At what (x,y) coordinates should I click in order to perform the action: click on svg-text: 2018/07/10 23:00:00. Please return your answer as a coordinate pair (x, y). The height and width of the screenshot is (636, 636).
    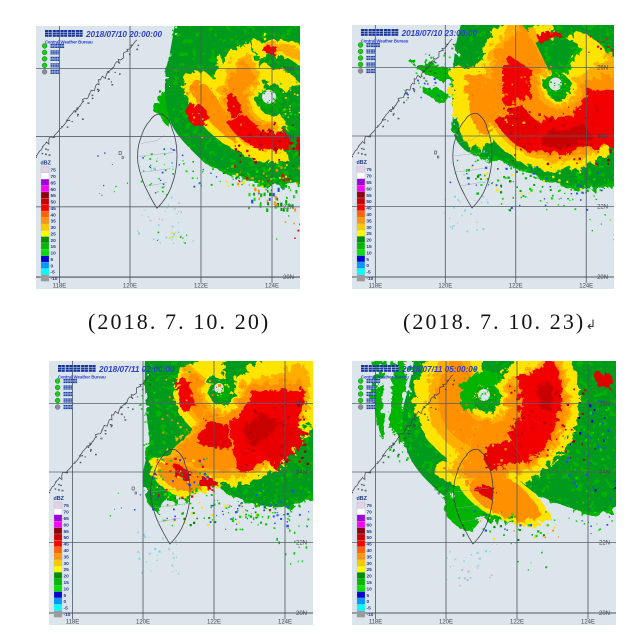
    Looking at the image, I should click on (439, 33).